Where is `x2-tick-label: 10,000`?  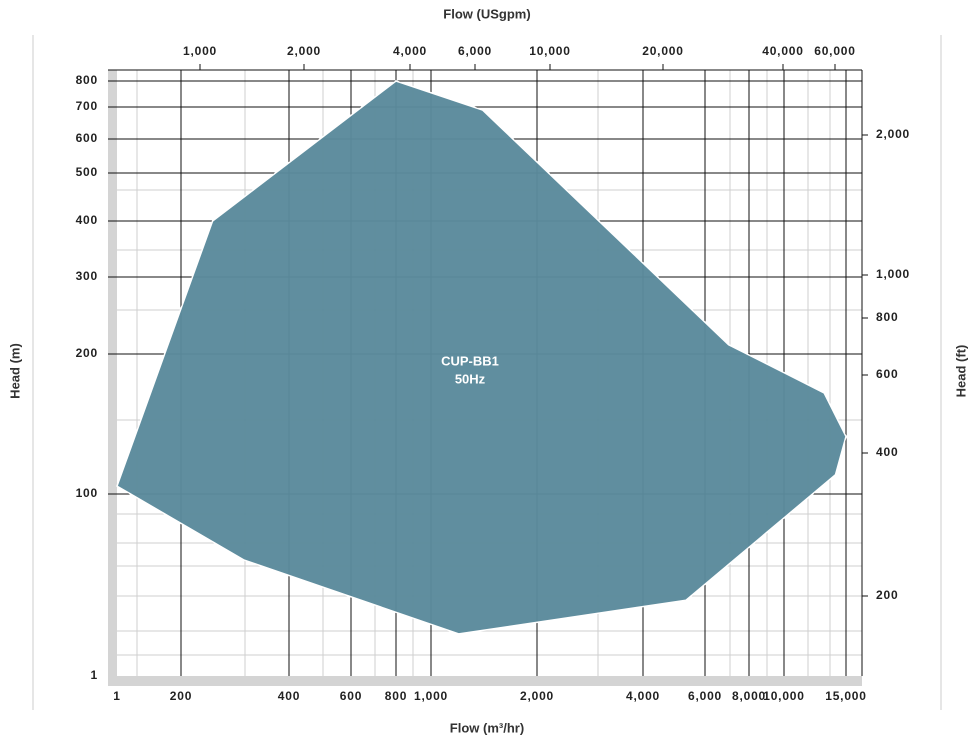 x2-tick-label: 10,000 is located at coordinates (550, 51).